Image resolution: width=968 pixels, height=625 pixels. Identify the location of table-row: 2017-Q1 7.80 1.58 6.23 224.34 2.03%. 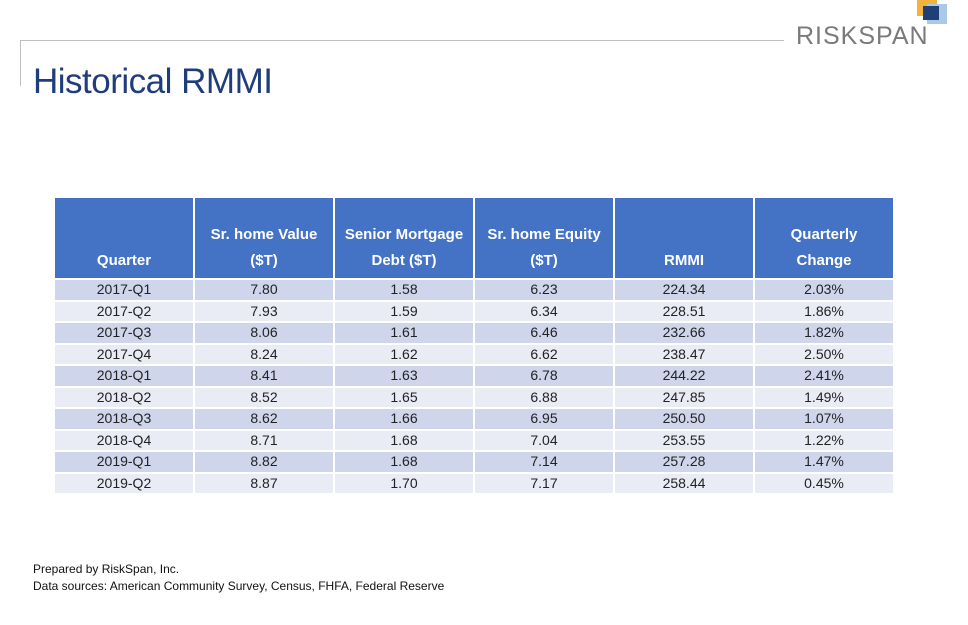
(474, 290).